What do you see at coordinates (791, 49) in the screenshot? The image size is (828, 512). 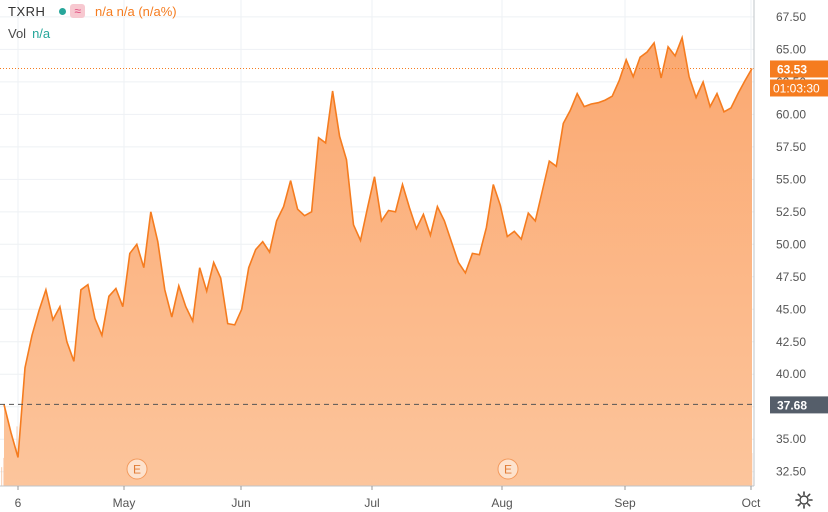 I see `y-tick-label: 65.00` at bounding box center [791, 49].